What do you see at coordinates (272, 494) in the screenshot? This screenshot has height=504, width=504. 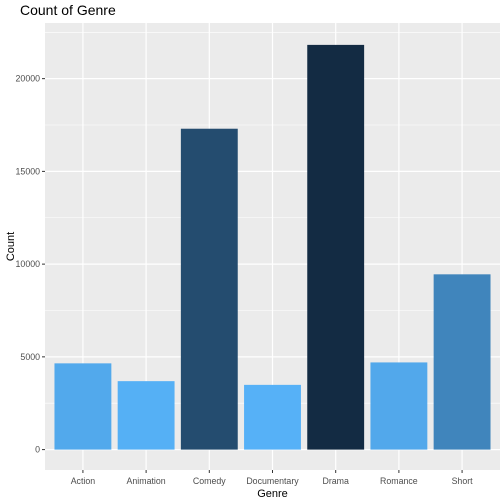 I see `x-axis-title: Genre` at bounding box center [272, 494].